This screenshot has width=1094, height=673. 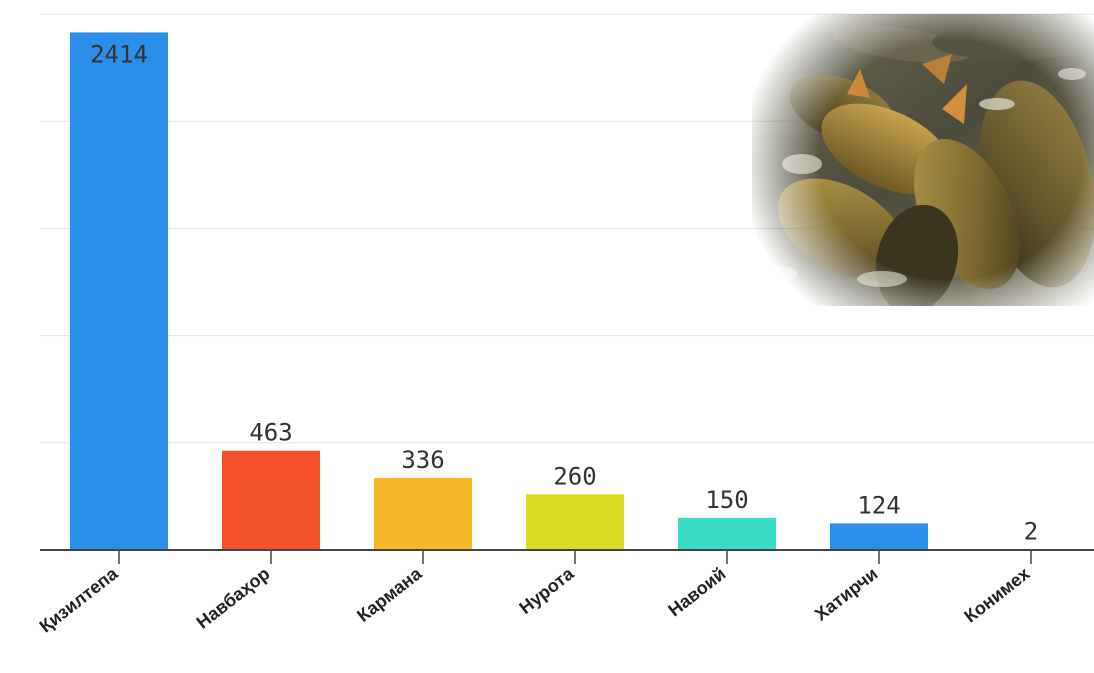 What do you see at coordinates (422, 460) in the screenshot?
I see `data-label-3: 336` at bounding box center [422, 460].